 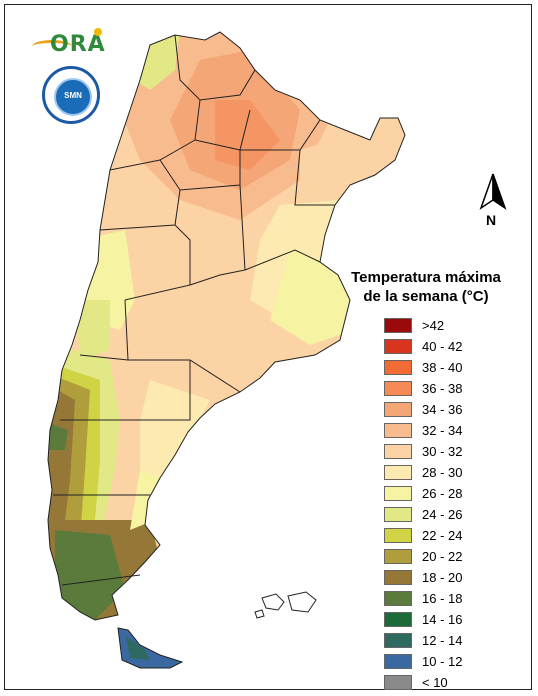 I want to click on ora-logo-text: ORA, so click(x=78, y=44).